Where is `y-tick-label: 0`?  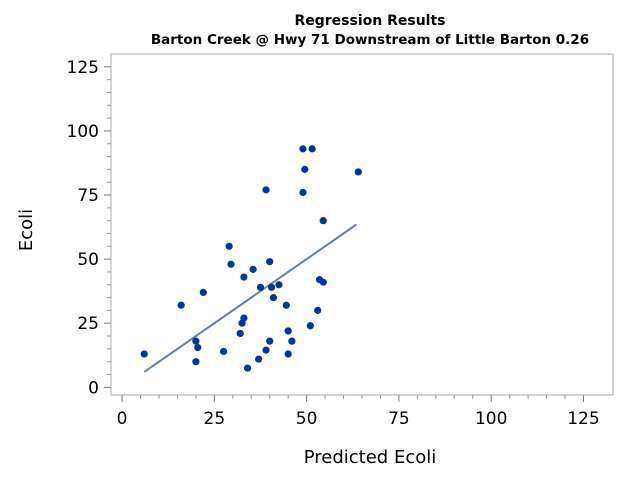
y-tick-label: 0 is located at coordinates (93, 388).